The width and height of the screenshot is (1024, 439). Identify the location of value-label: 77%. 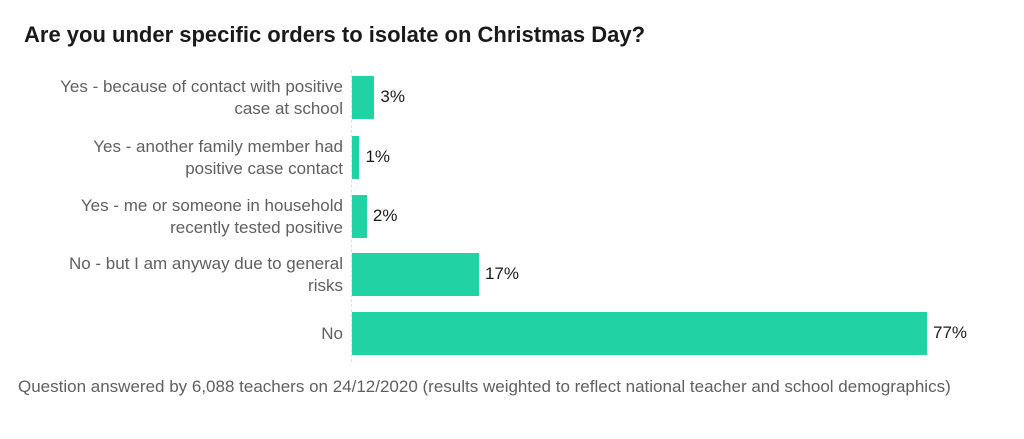
(950, 332).